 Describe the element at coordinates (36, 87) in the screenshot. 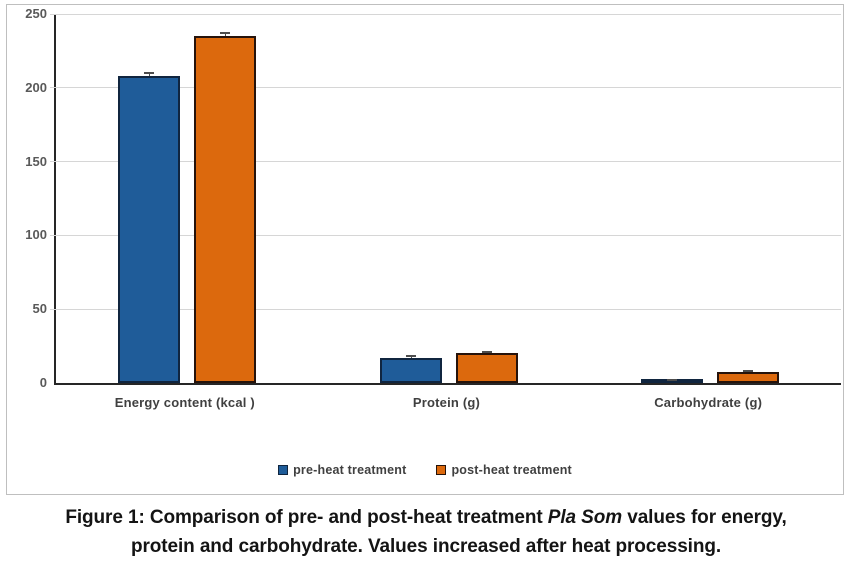

I see `y-tick-label-200: 200` at that location.